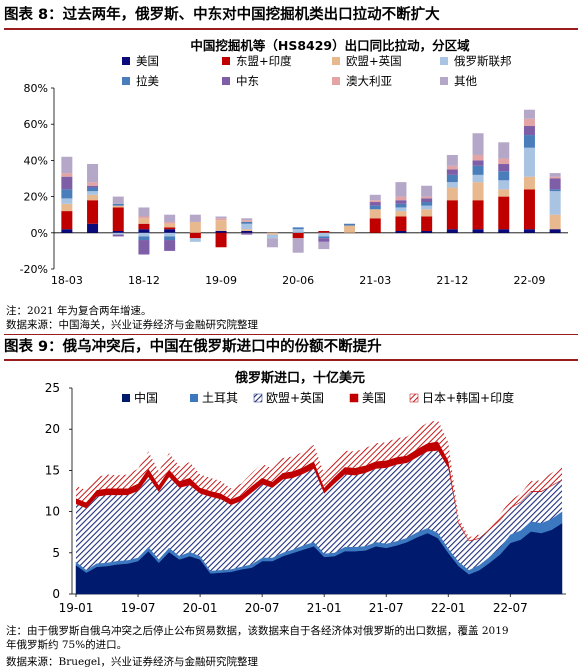 This screenshot has width=582, height=672. Describe the element at coordinates (262, 608) in the screenshot. I see `x-tick-label: 20-07` at that location.